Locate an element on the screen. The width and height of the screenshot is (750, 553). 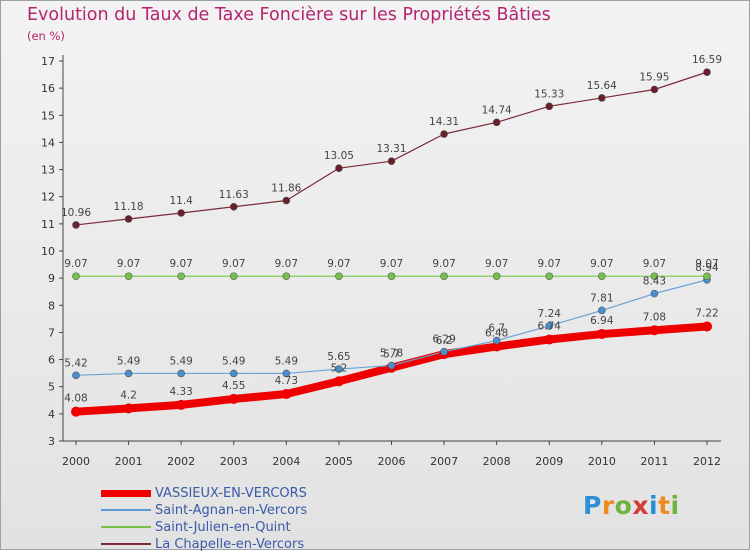
data-label-la-chapelle: 11.86 is located at coordinates (286, 189).